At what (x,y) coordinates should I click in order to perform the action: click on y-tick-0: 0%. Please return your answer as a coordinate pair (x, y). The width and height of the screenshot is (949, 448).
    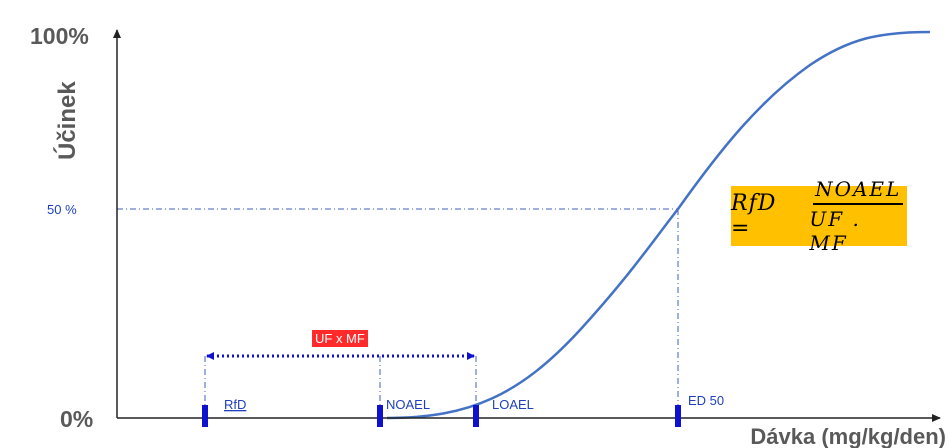
    Looking at the image, I should click on (76, 419).